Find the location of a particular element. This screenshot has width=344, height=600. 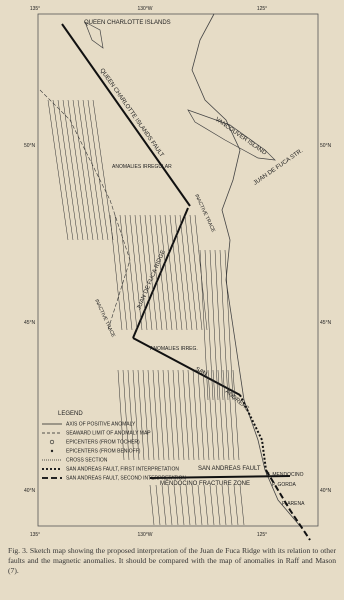

place-label: C. MENDOCINO is located at coordinates (285, 475).